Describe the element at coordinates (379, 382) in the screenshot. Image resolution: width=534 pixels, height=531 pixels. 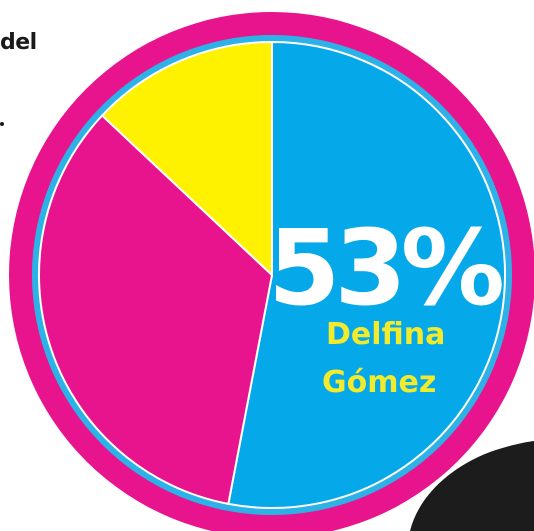
I see `slice-name-label-line-2: Gómez` at that location.